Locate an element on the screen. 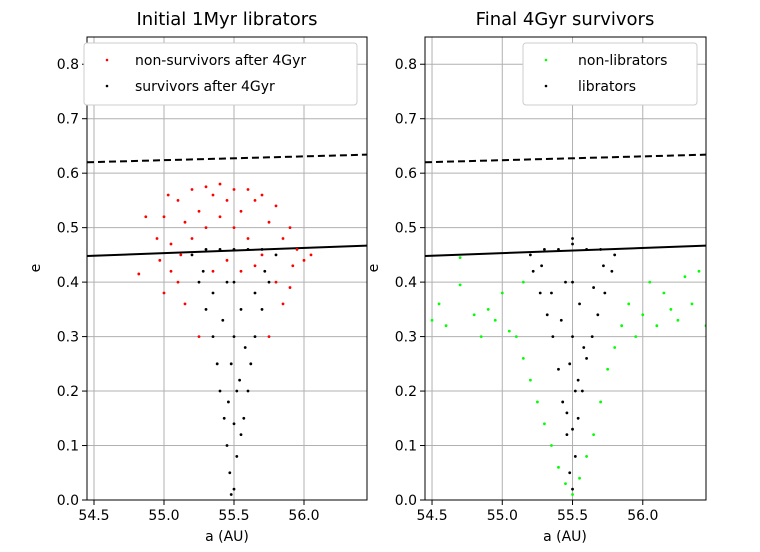 The height and width of the screenshot is (552, 760). x-tick-label: 55.0 is located at coordinates (502, 516).